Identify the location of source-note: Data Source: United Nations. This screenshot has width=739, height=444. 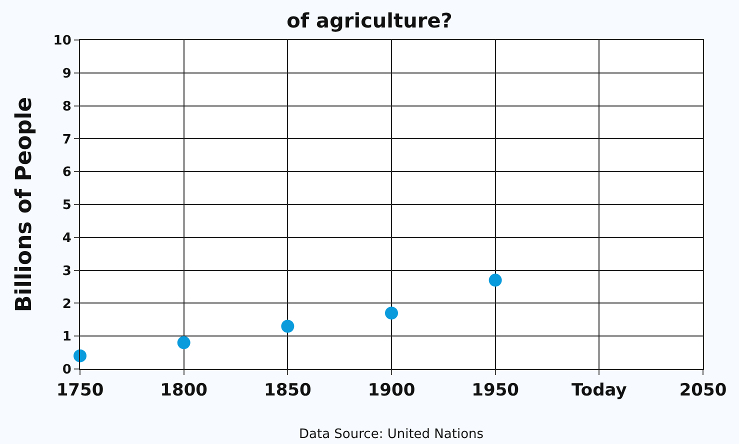
(391, 434).